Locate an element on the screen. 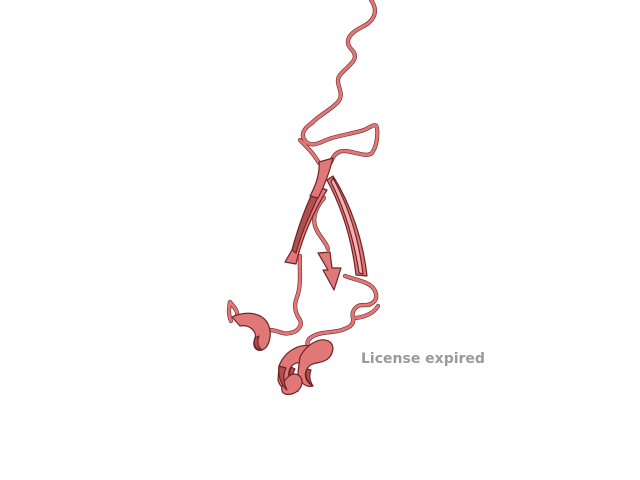 The width and height of the screenshot is (640, 480). helix-small-left-inner is located at coordinates (258, 343).